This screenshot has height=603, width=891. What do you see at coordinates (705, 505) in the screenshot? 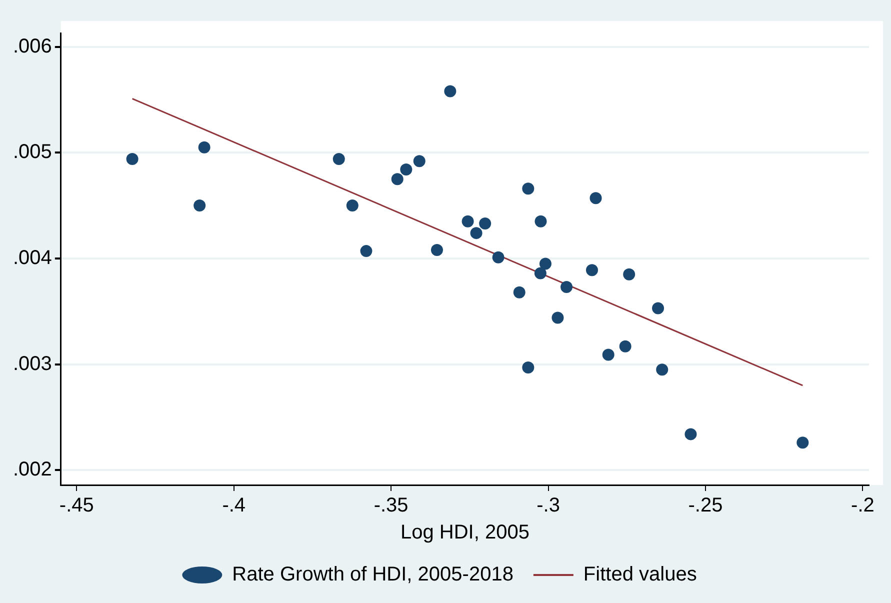
I see `x-tick-label: -.25` at bounding box center [705, 505].